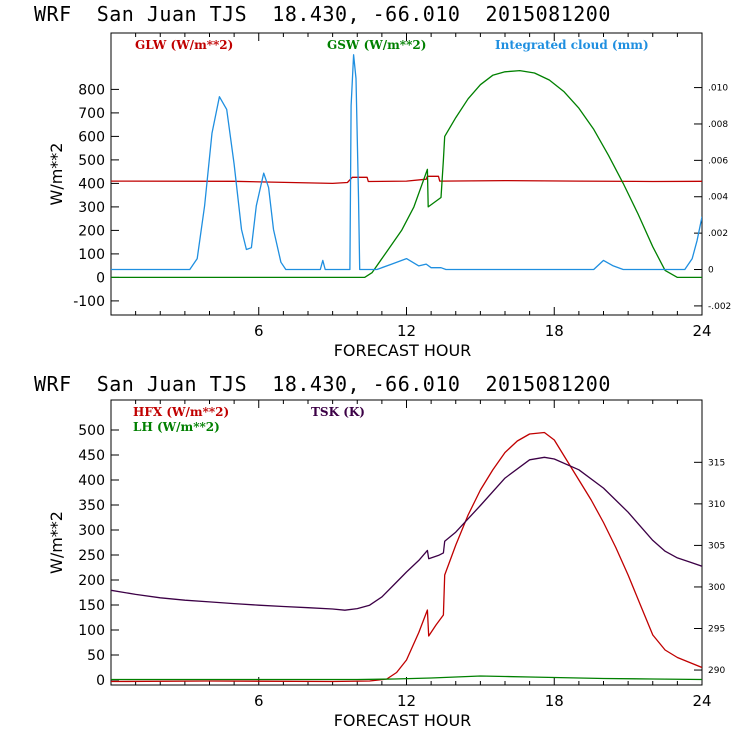  I want to click on chart-2-y-tick-label: 200, so click(91, 581).